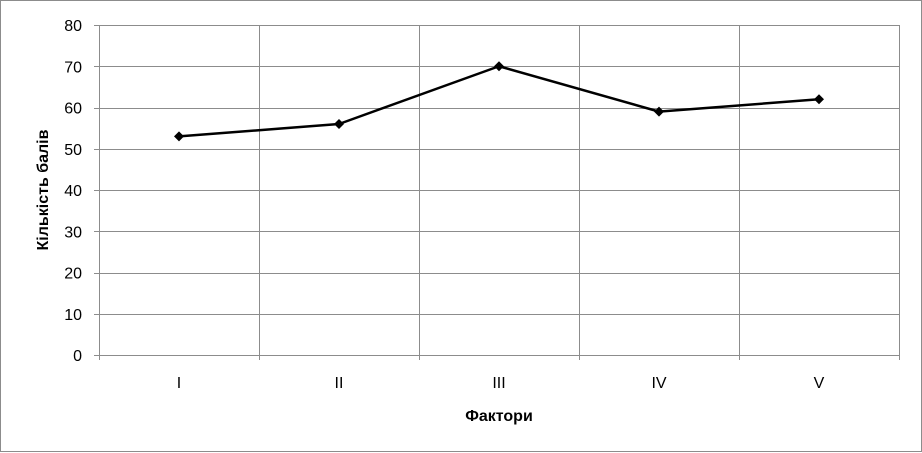 The height and width of the screenshot is (453, 922). What do you see at coordinates (73, 315) in the screenshot?
I see `y-tick-label: 10` at bounding box center [73, 315].